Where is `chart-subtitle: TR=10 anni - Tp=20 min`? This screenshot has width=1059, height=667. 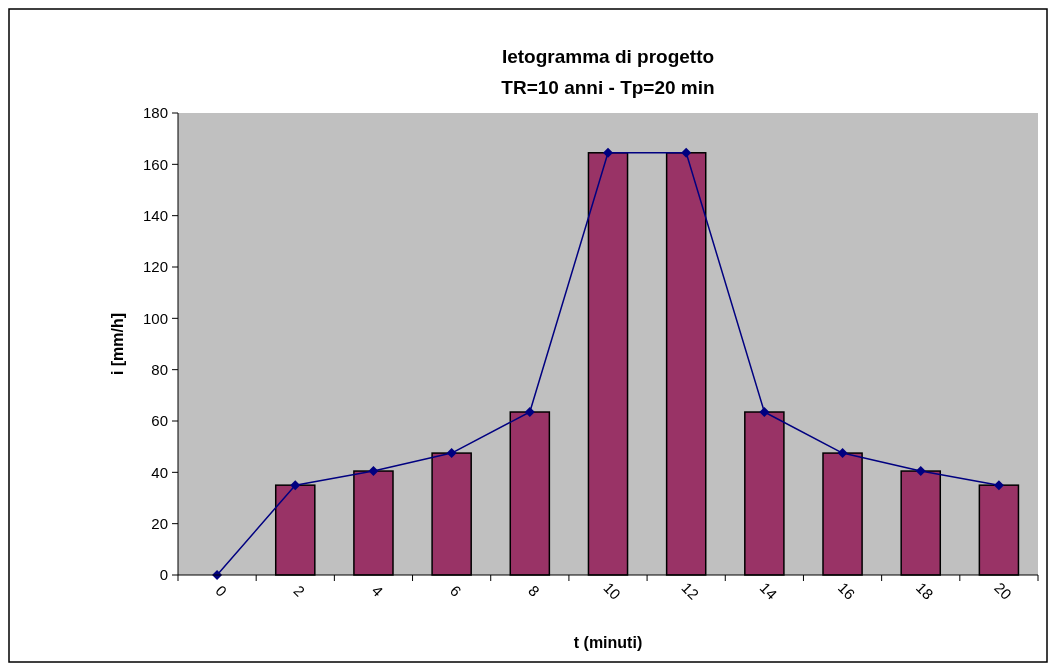 chart-subtitle: TR=10 anni - Tp=20 min is located at coordinates (608, 87).